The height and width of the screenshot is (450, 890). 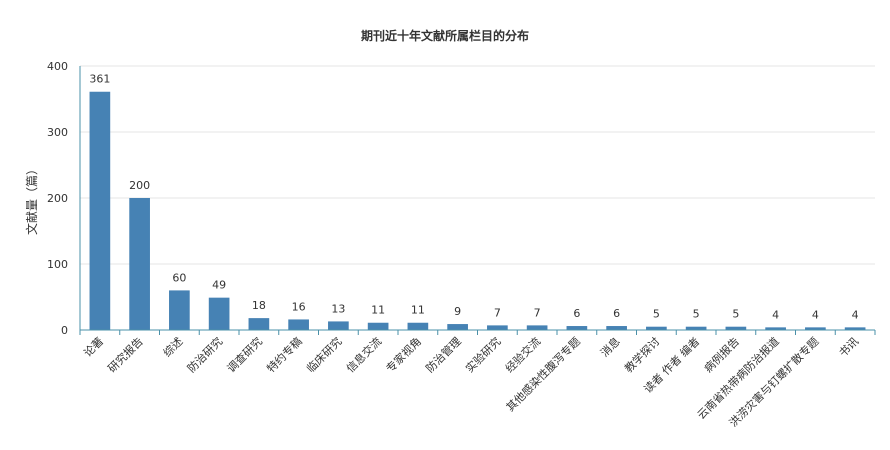 What do you see at coordinates (338, 308) in the screenshot?
I see `data-label: 13` at bounding box center [338, 308].